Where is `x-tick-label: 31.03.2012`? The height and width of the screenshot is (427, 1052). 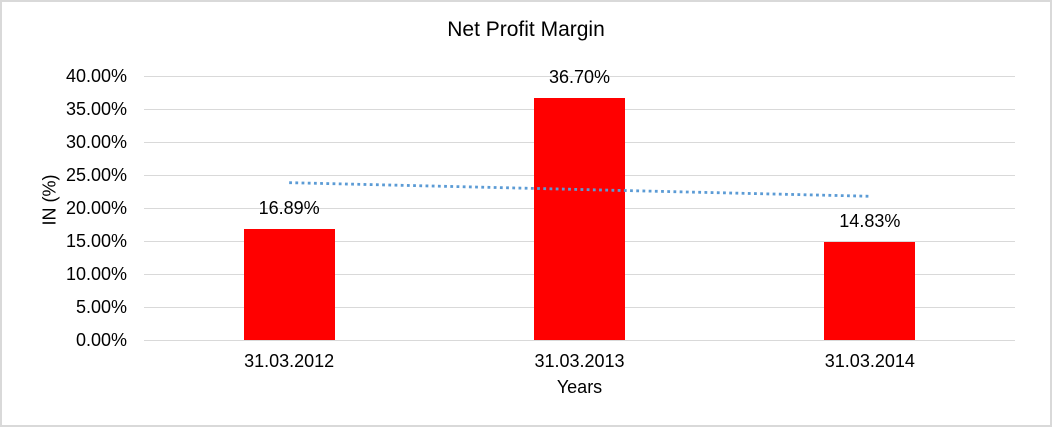
x-tick-label: 31.03.2012 is located at coordinates (289, 361).